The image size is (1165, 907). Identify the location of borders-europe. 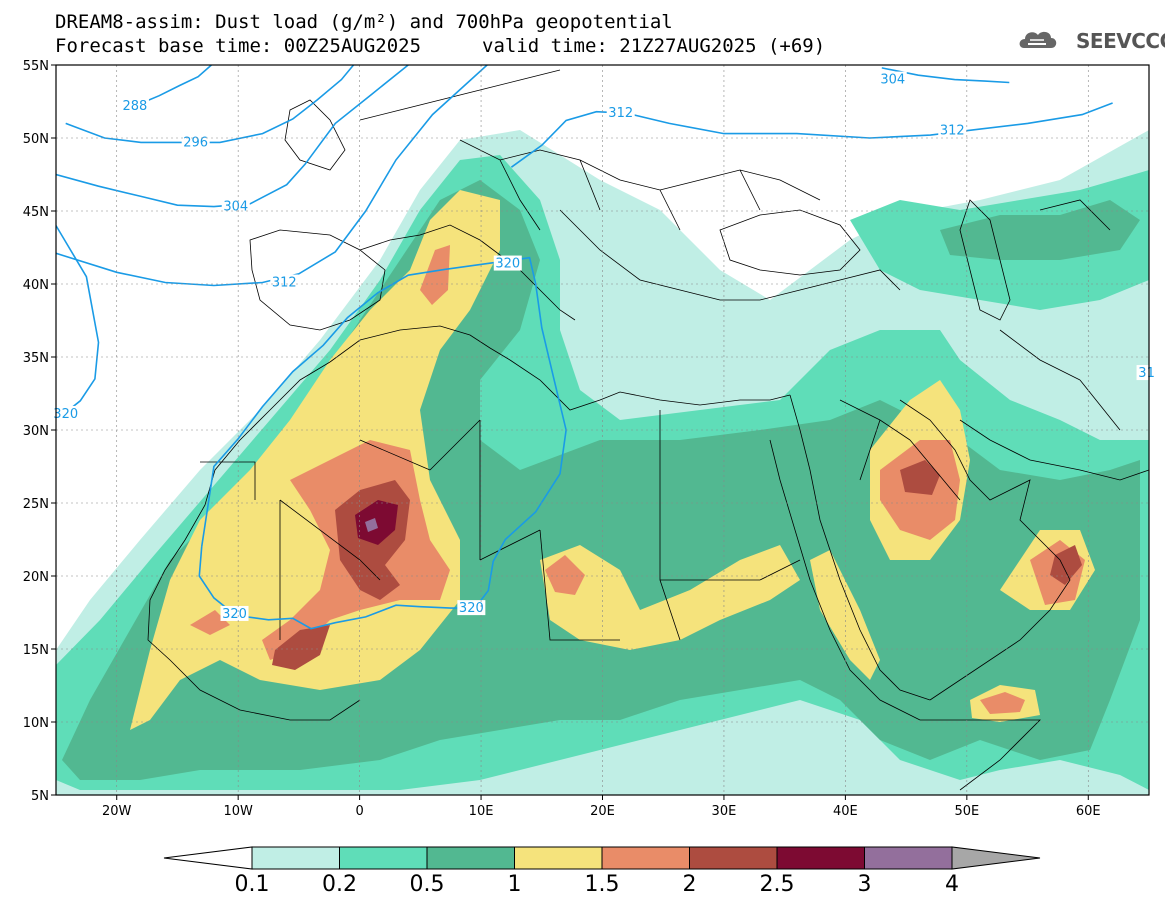
(640, 185).